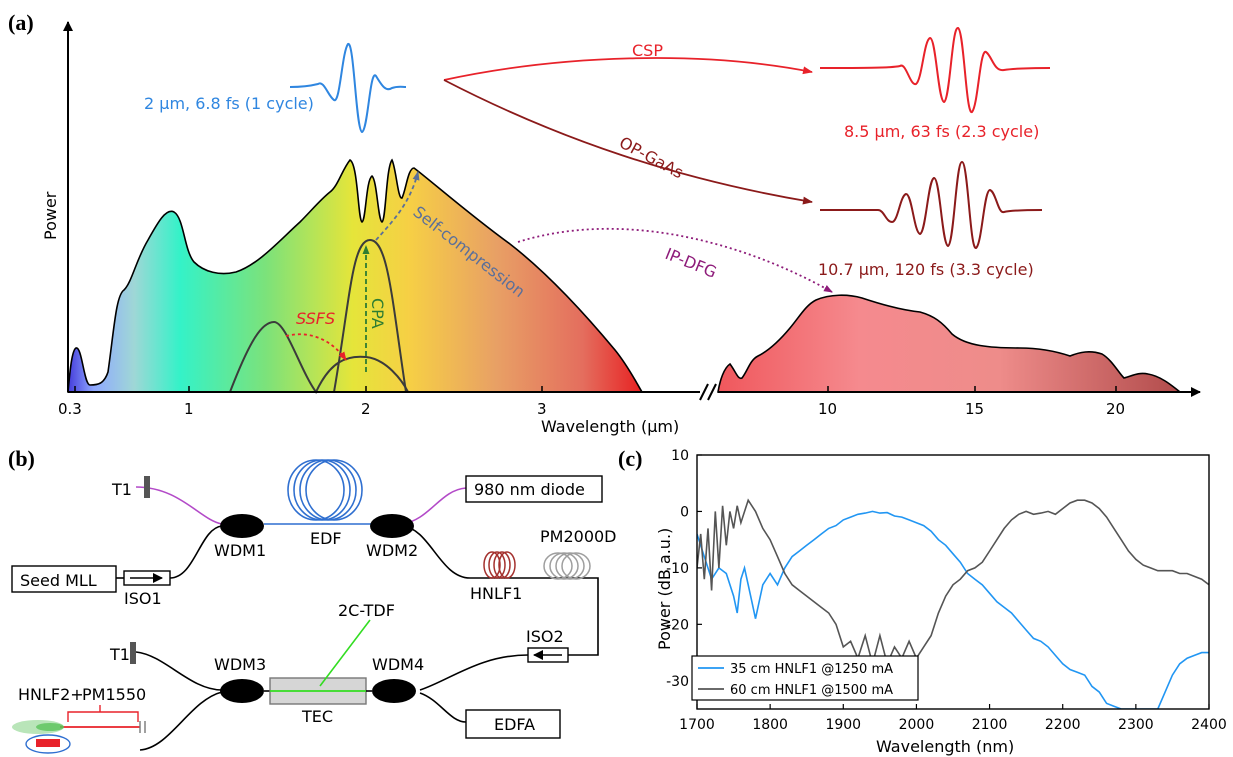 The height and width of the screenshot is (757, 1233). I want to click on splice-mark, so click(142, 727).